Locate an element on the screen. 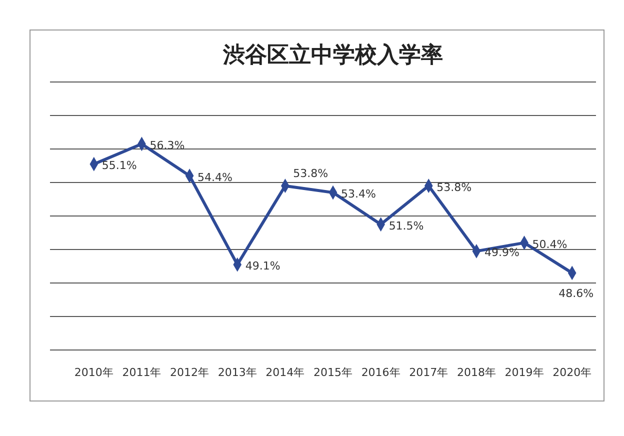 The height and width of the screenshot is (436, 624). x-tick-label: 2019年 is located at coordinates (524, 372).